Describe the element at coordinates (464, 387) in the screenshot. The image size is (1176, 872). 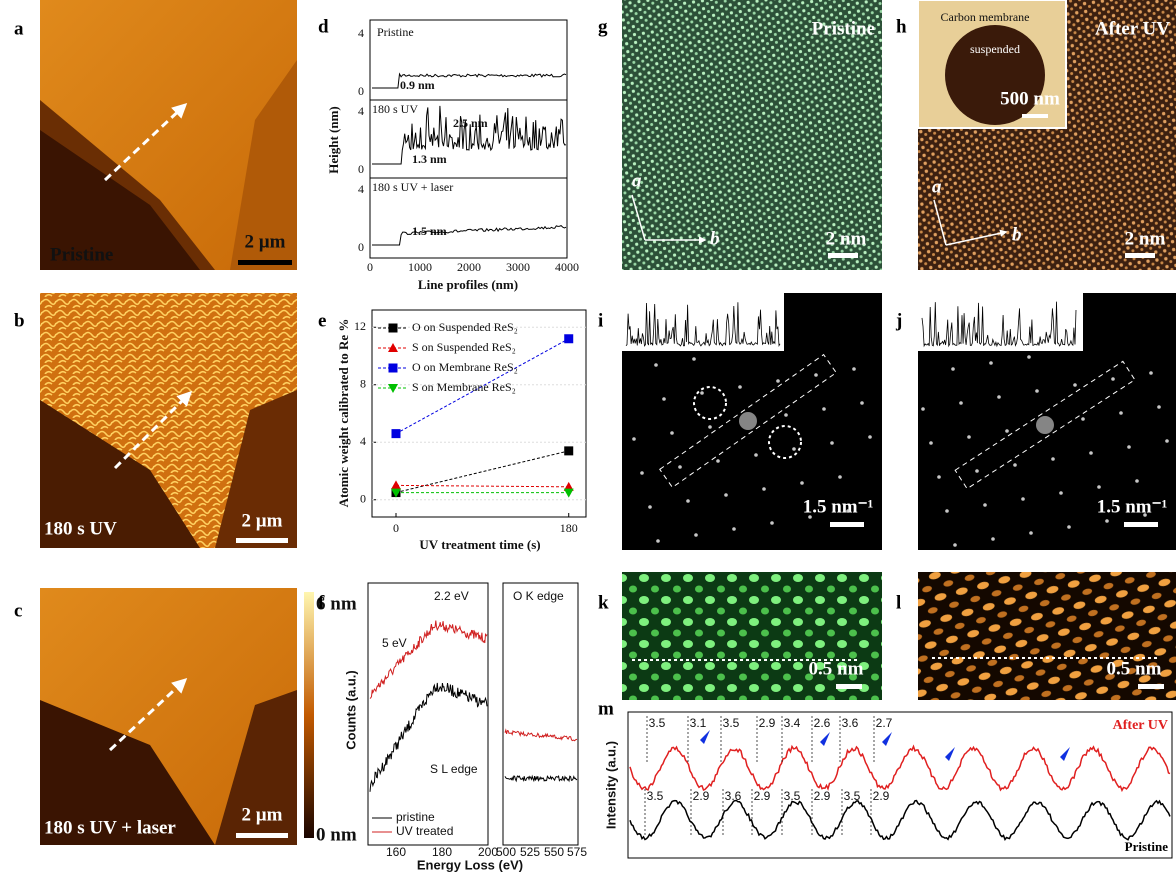
I see `legend-label: S on Membrane ReS₂` at that location.